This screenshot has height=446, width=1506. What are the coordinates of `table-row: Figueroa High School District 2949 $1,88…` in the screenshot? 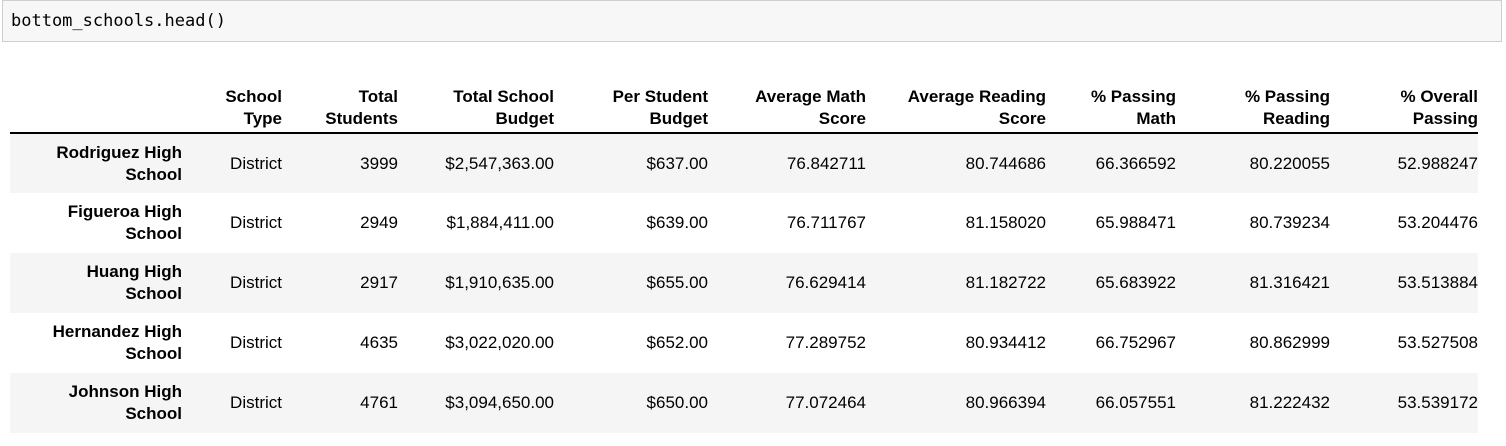 It's located at (744, 223).